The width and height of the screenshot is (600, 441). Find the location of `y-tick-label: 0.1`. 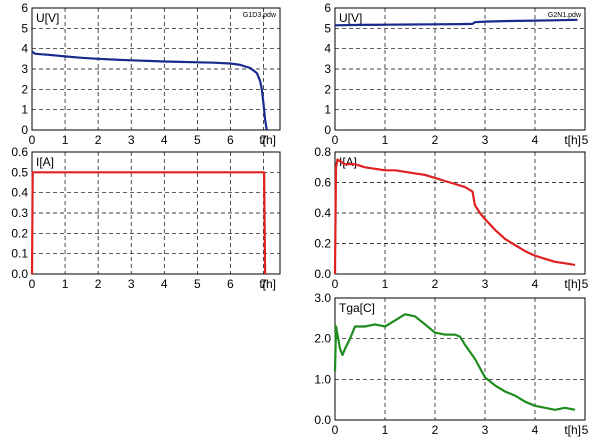

y-tick-label: 0.1 is located at coordinates (19, 254).